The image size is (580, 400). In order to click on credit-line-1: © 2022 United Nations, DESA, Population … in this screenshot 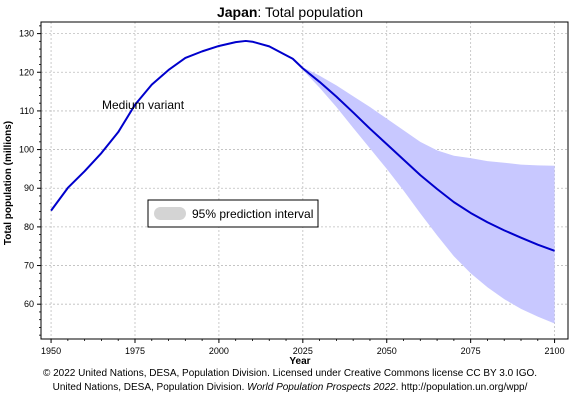, I will do `click(290, 373)`.